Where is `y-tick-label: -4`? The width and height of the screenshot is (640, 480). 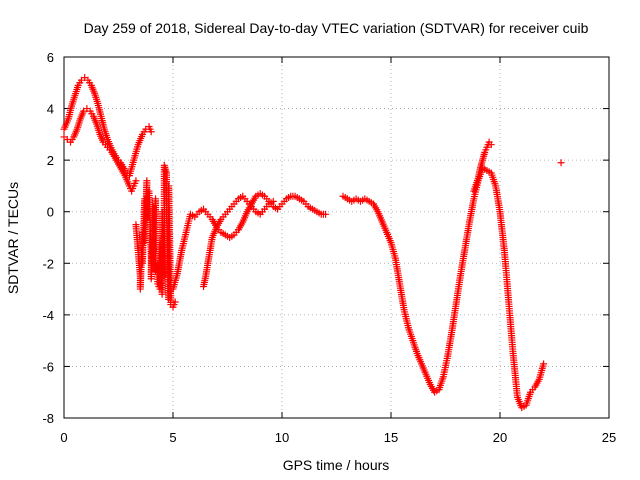 y-tick-label: -4 is located at coordinates (48, 315).